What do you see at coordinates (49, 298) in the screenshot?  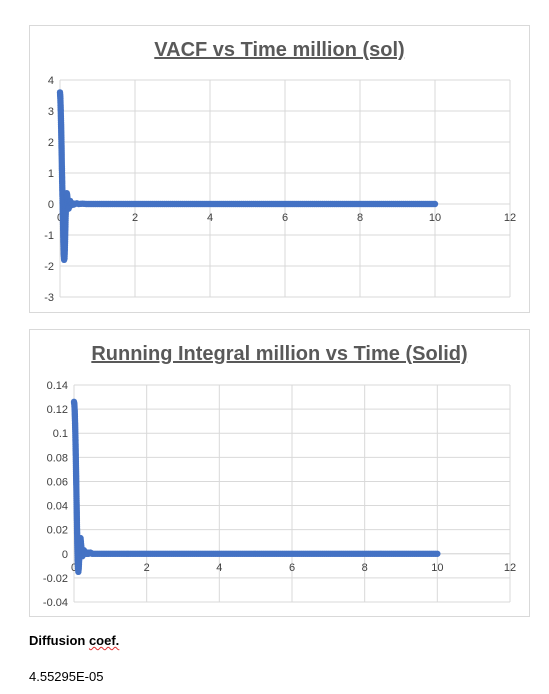 I see `y-tick-label: -3` at bounding box center [49, 298].